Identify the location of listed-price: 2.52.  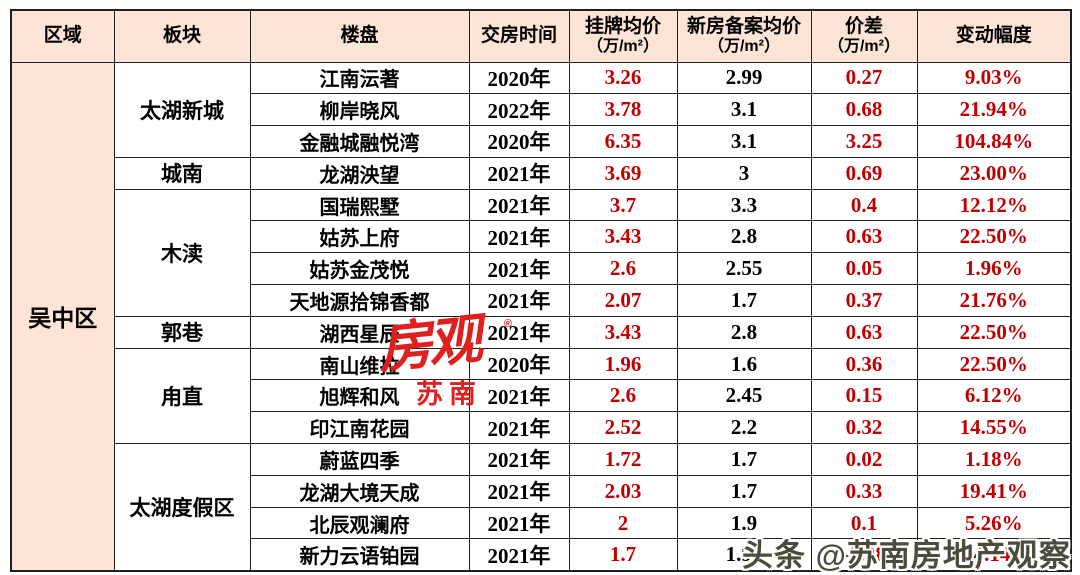
(623, 428).